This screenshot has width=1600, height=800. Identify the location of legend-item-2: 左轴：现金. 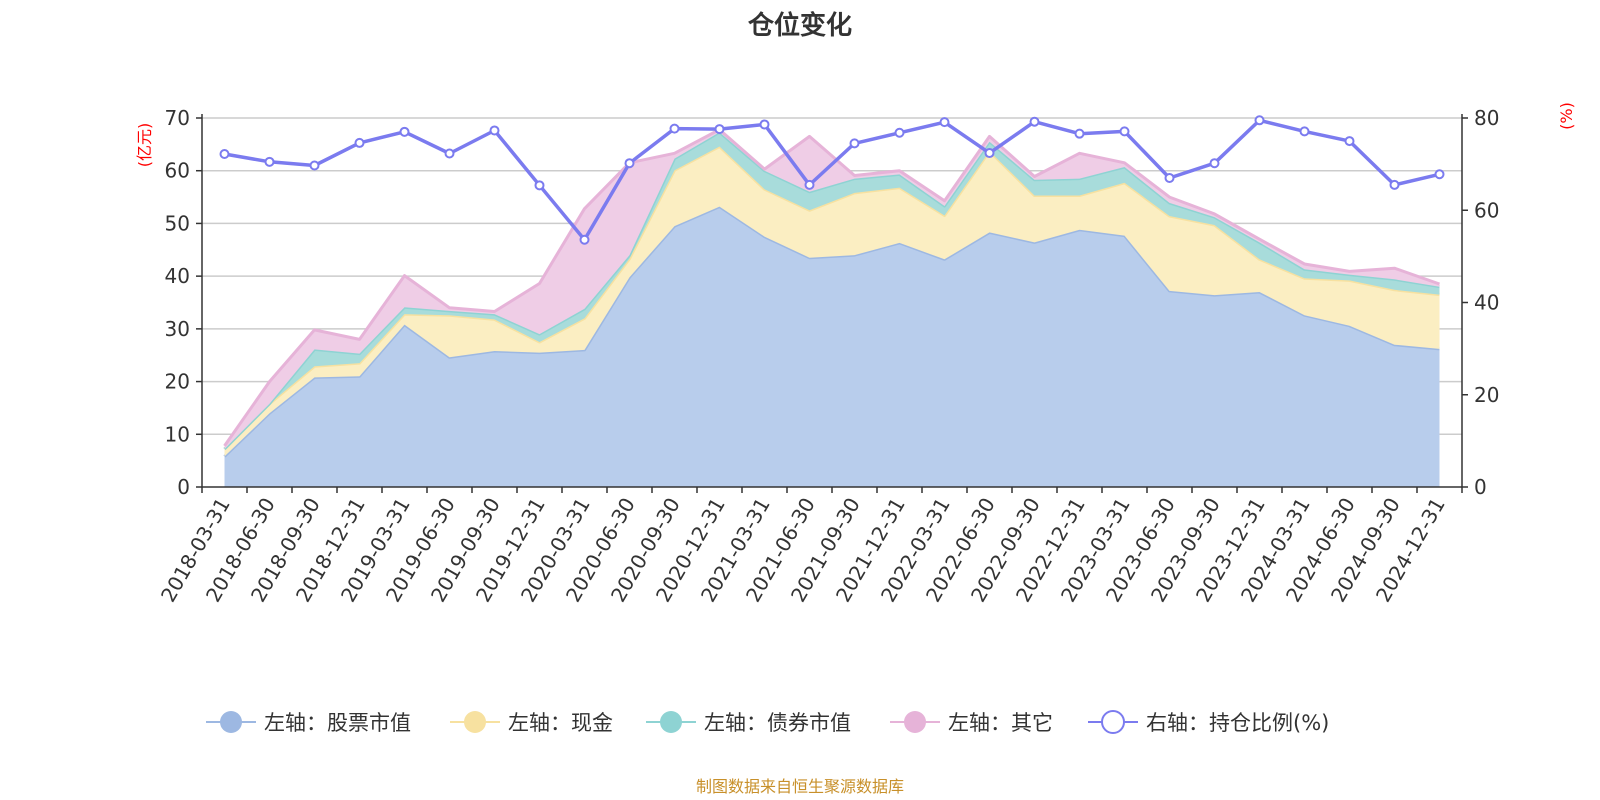
(531, 723).